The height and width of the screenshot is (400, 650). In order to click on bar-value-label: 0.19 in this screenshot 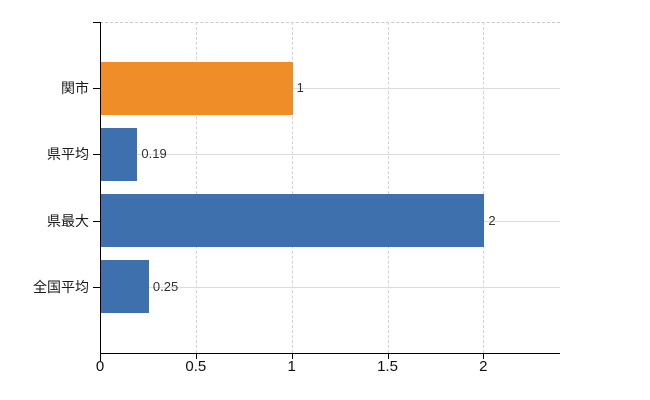, I will do `click(154, 154)`.